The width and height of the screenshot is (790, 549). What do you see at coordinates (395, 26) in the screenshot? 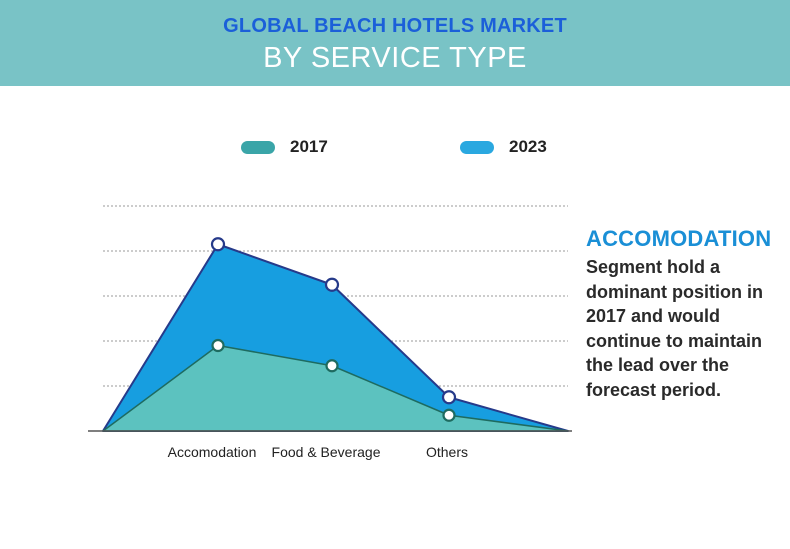
I see `chart-title: GLOBAL BEACH HOTELS MARKET` at bounding box center [395, 26].